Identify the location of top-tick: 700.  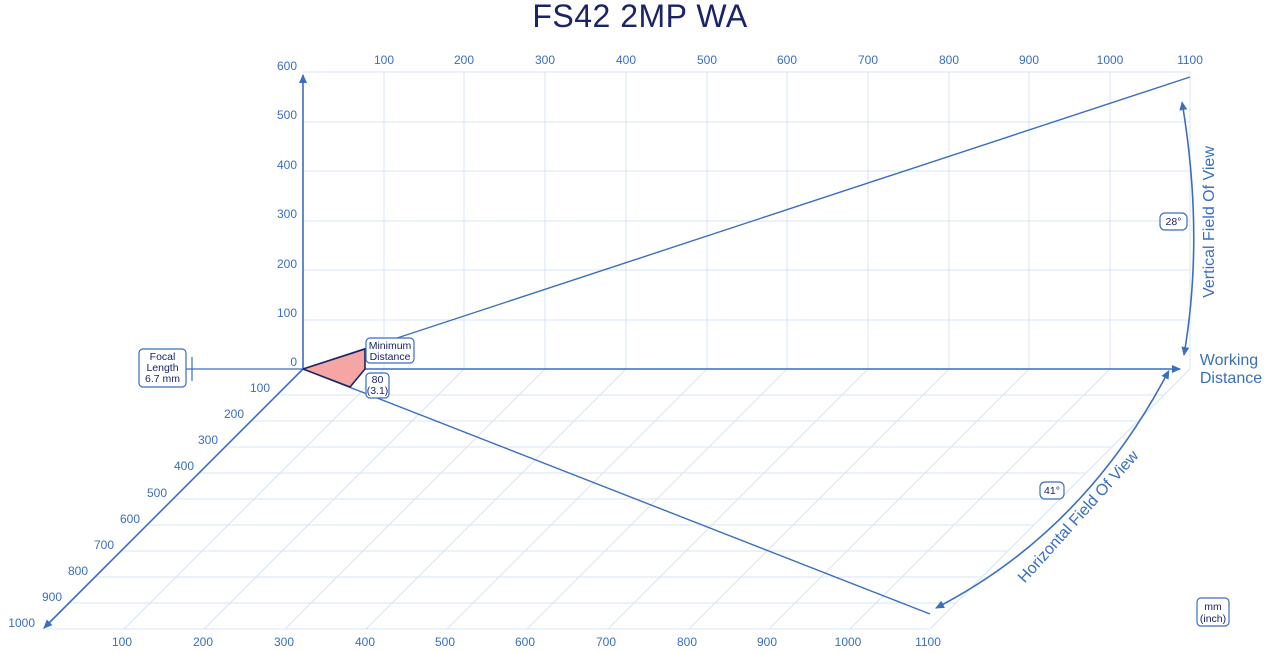
(868, 60).